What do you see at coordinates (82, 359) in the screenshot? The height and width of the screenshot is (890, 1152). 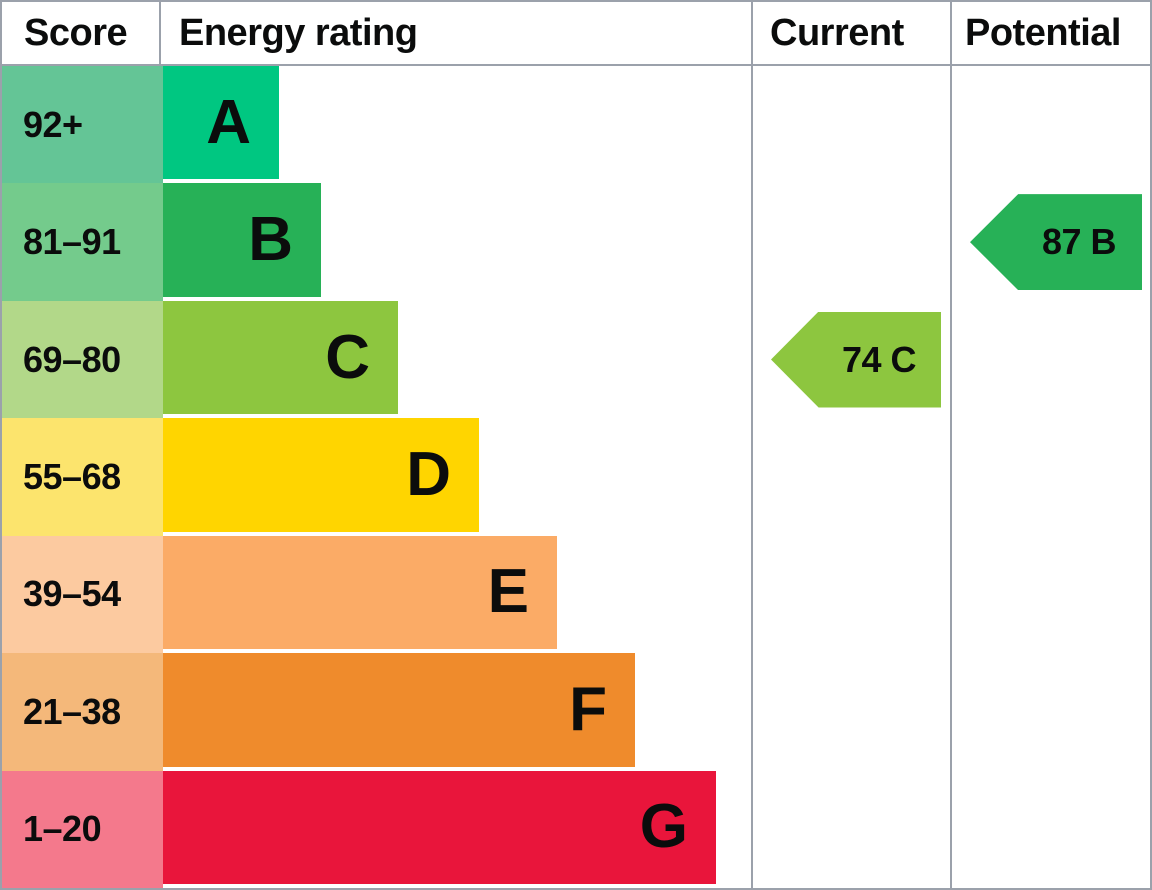 I see `score-cell-c: 69–80` at bounding box center [82, 359].